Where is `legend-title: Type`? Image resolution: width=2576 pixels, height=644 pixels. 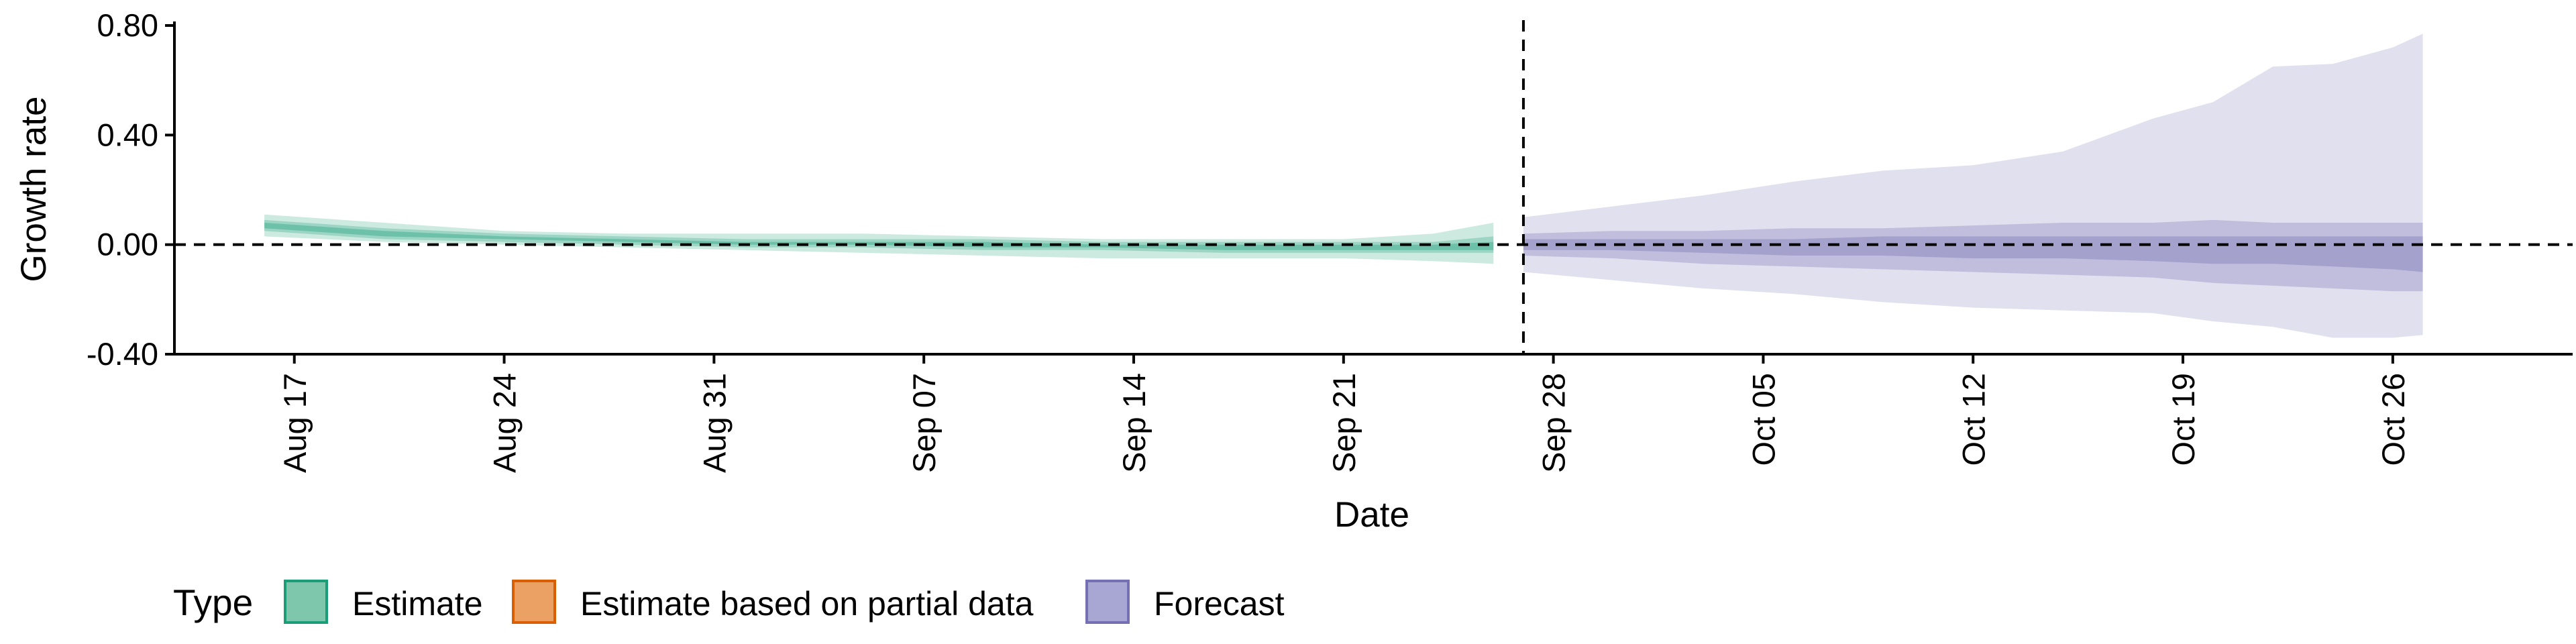 legend-title: Type is located at coordinates (213, 602).